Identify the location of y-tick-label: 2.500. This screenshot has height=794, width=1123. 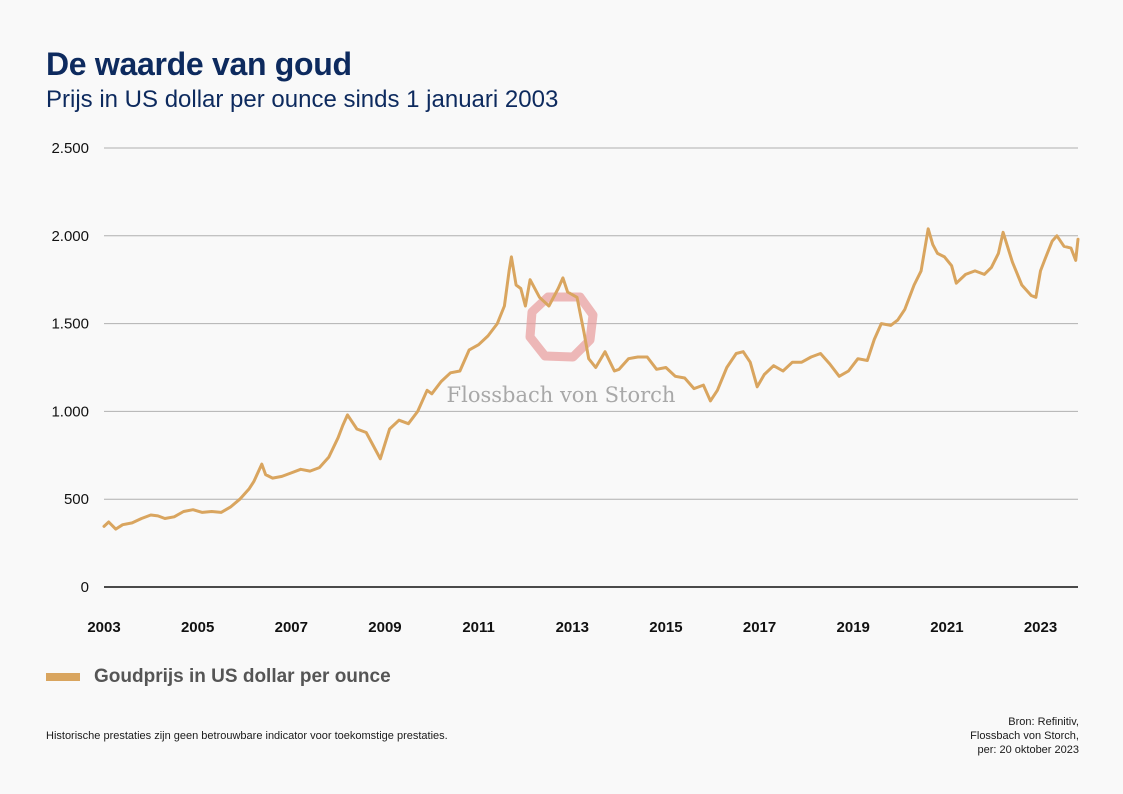
(70, 148).